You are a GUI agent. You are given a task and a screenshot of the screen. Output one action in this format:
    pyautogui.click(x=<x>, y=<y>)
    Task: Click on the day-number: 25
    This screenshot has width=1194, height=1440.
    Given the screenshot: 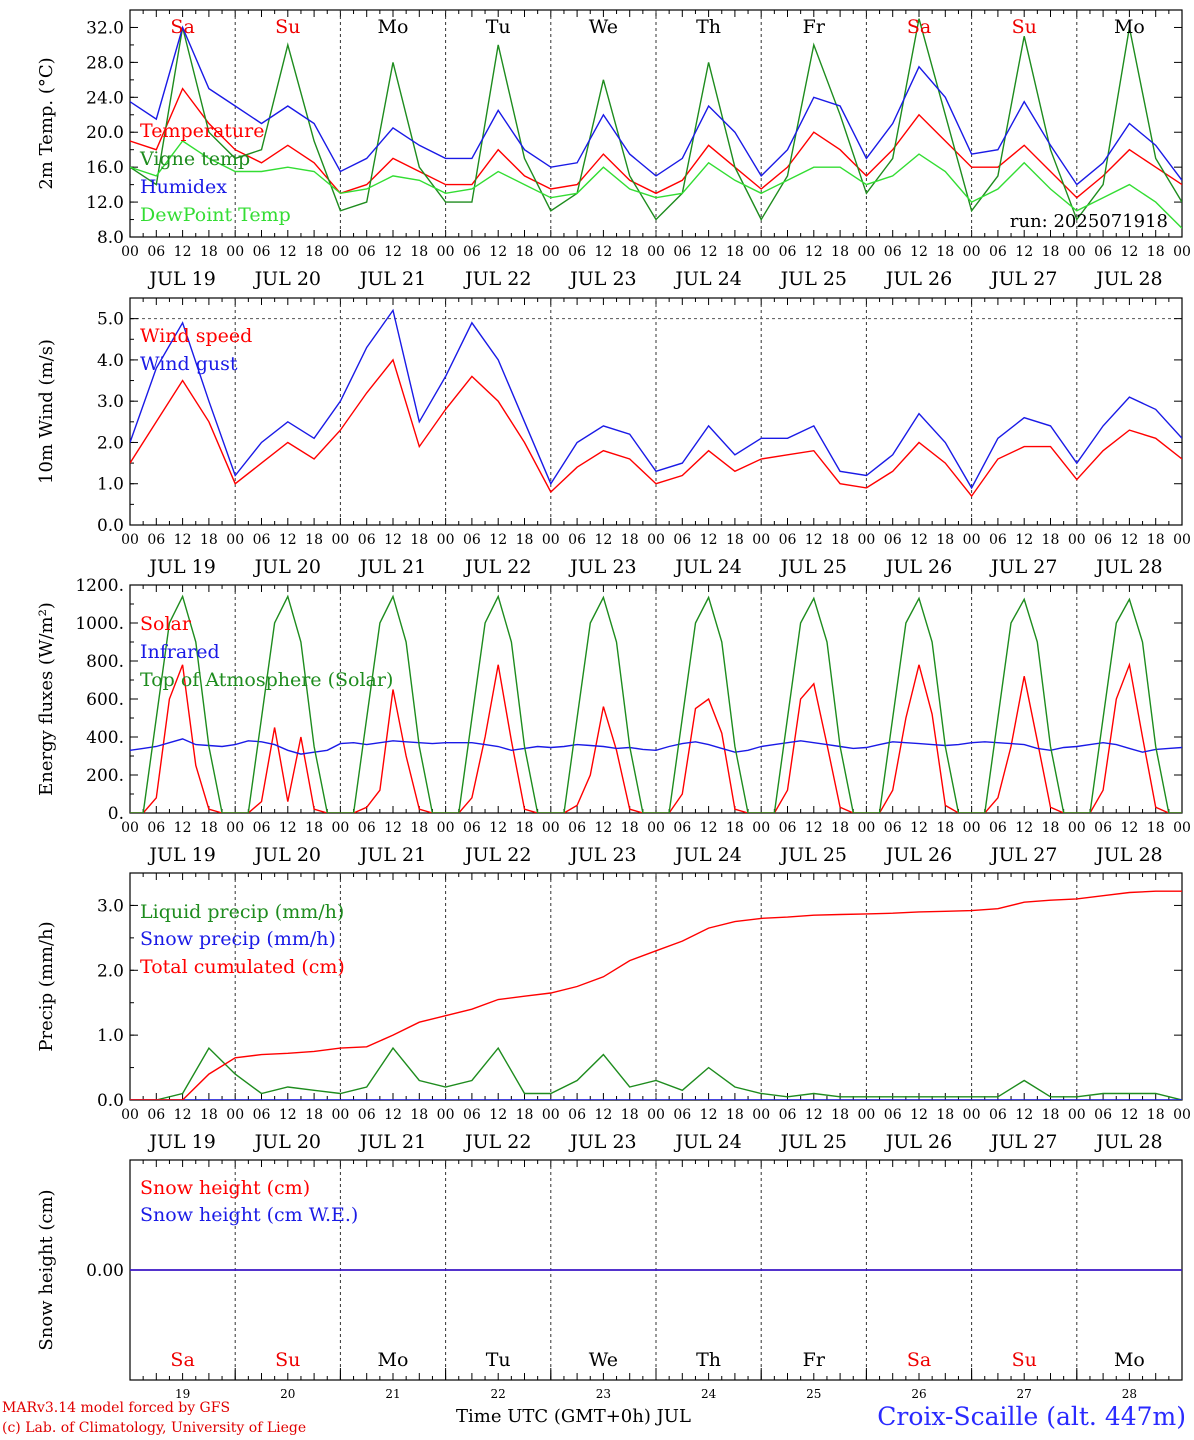 What is the action you would take?
    pyautogui.click(x=813, y=1394)
    